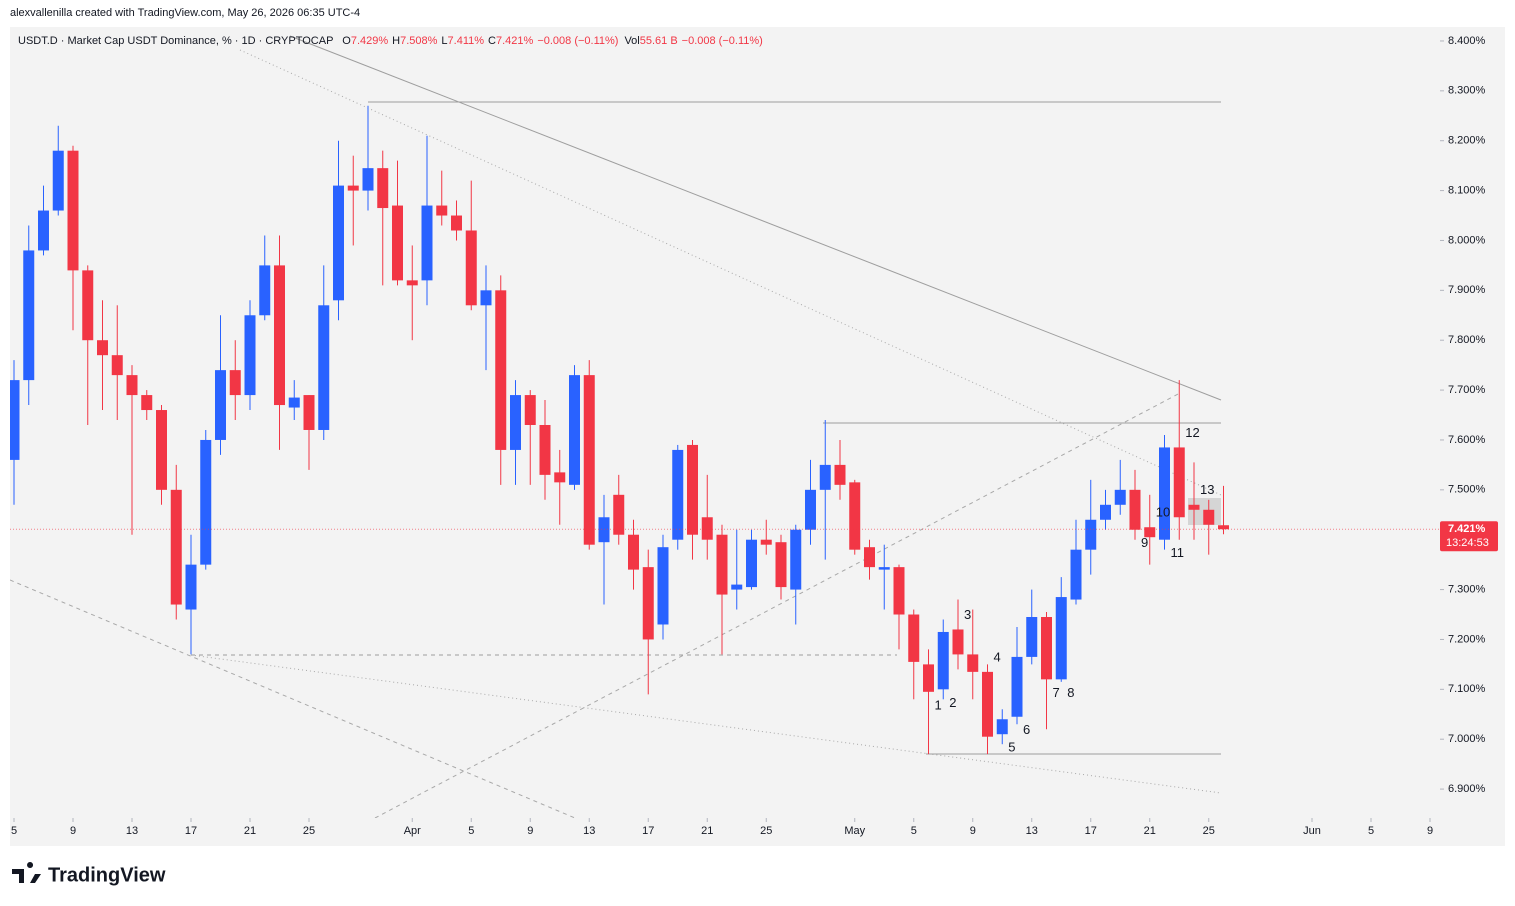  I want to click on change: −0.008 (−0.11%), so click(577, 41).